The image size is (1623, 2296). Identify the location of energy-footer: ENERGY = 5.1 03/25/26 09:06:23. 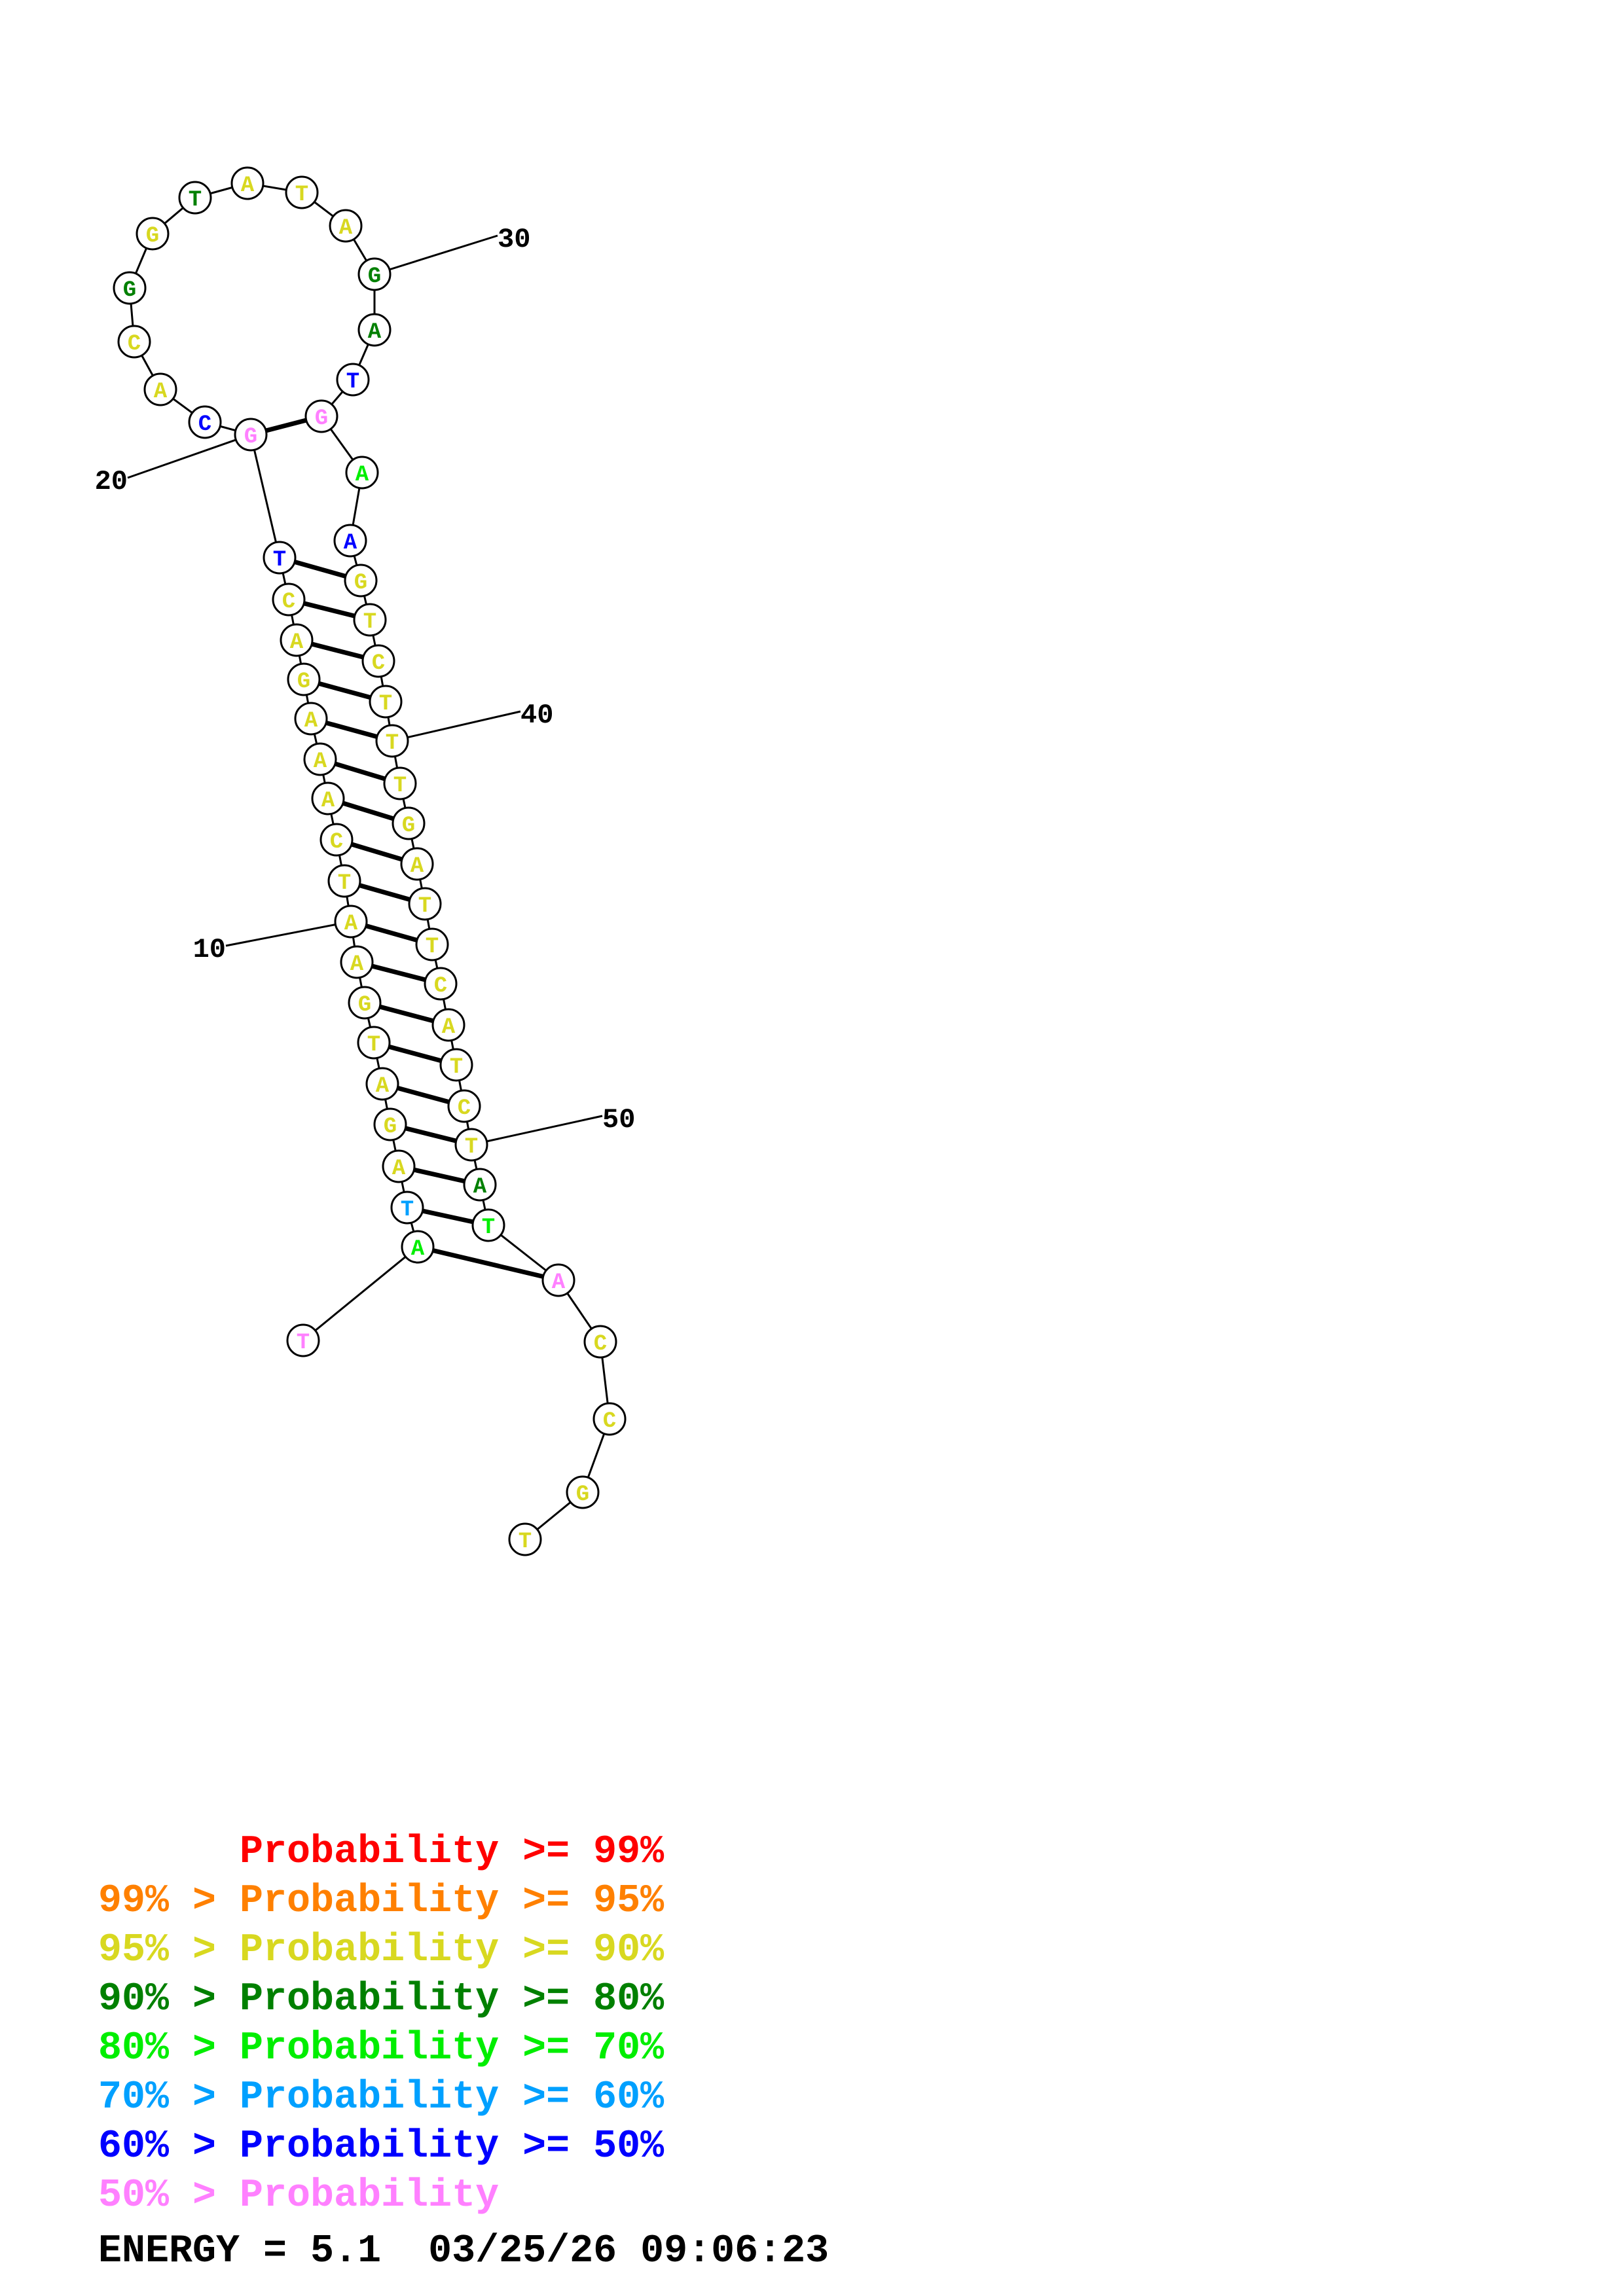
(464, 2251).